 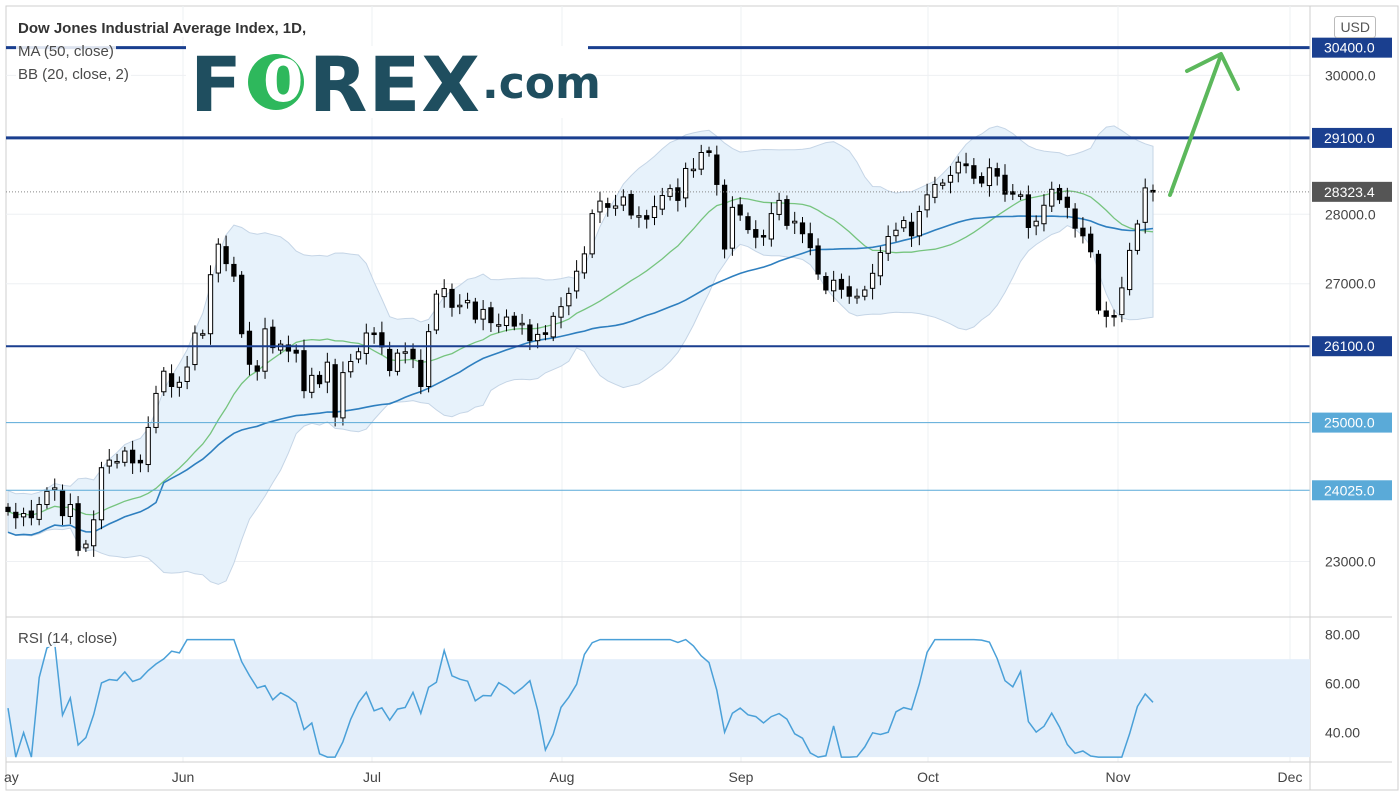 What do you see at coordinates (1355, 27) in the screenshot?
I see `currency-button: USD` at bounding box center [1355, 27].